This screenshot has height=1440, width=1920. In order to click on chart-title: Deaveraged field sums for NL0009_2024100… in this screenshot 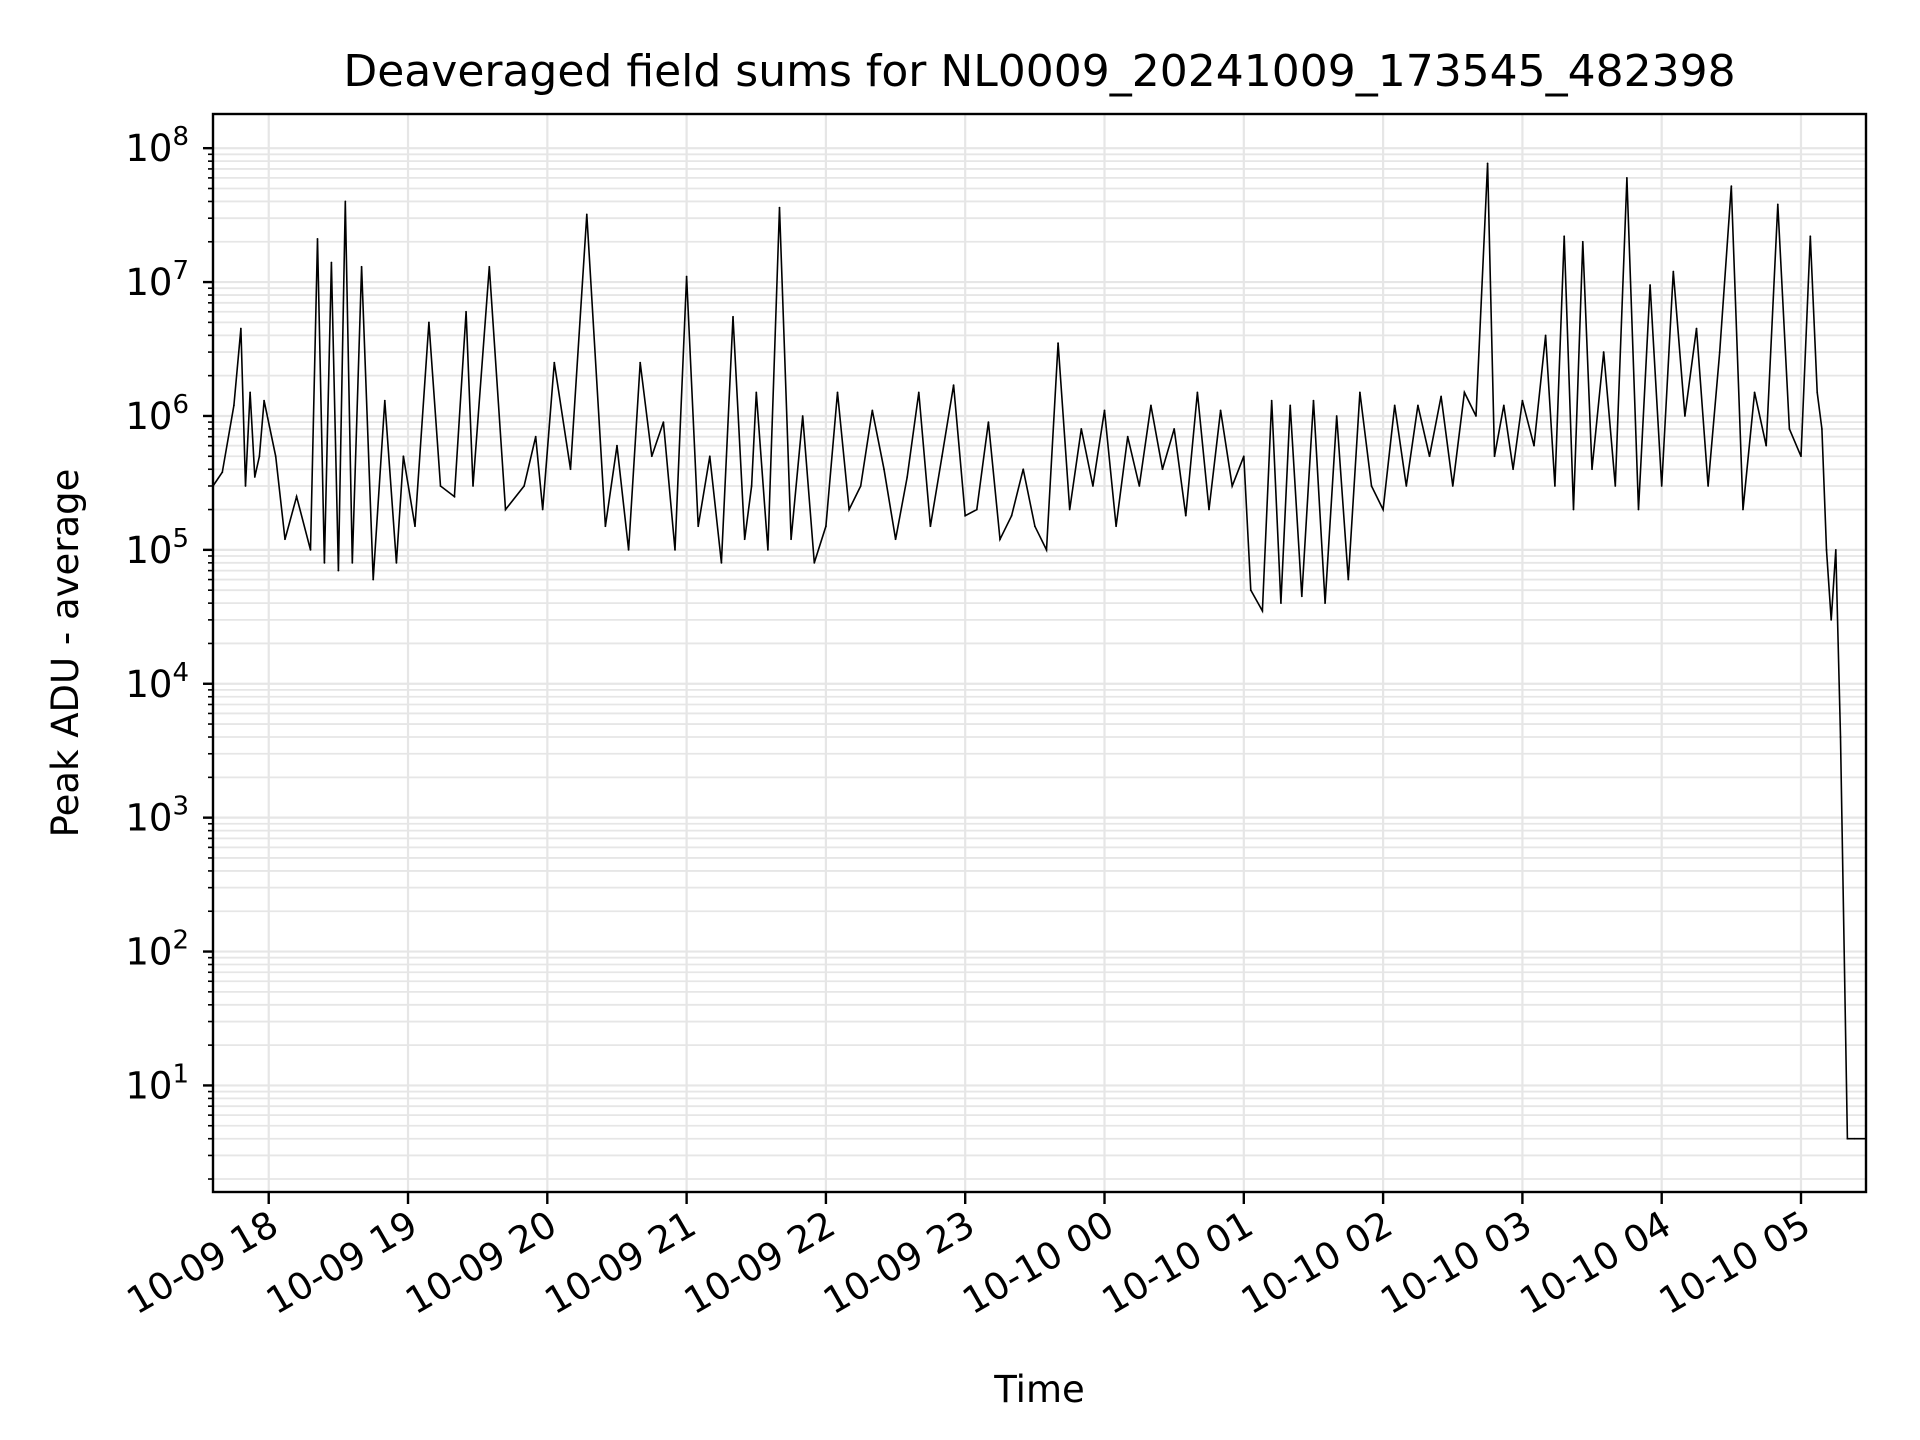, I will do `click(1039, 71)`.